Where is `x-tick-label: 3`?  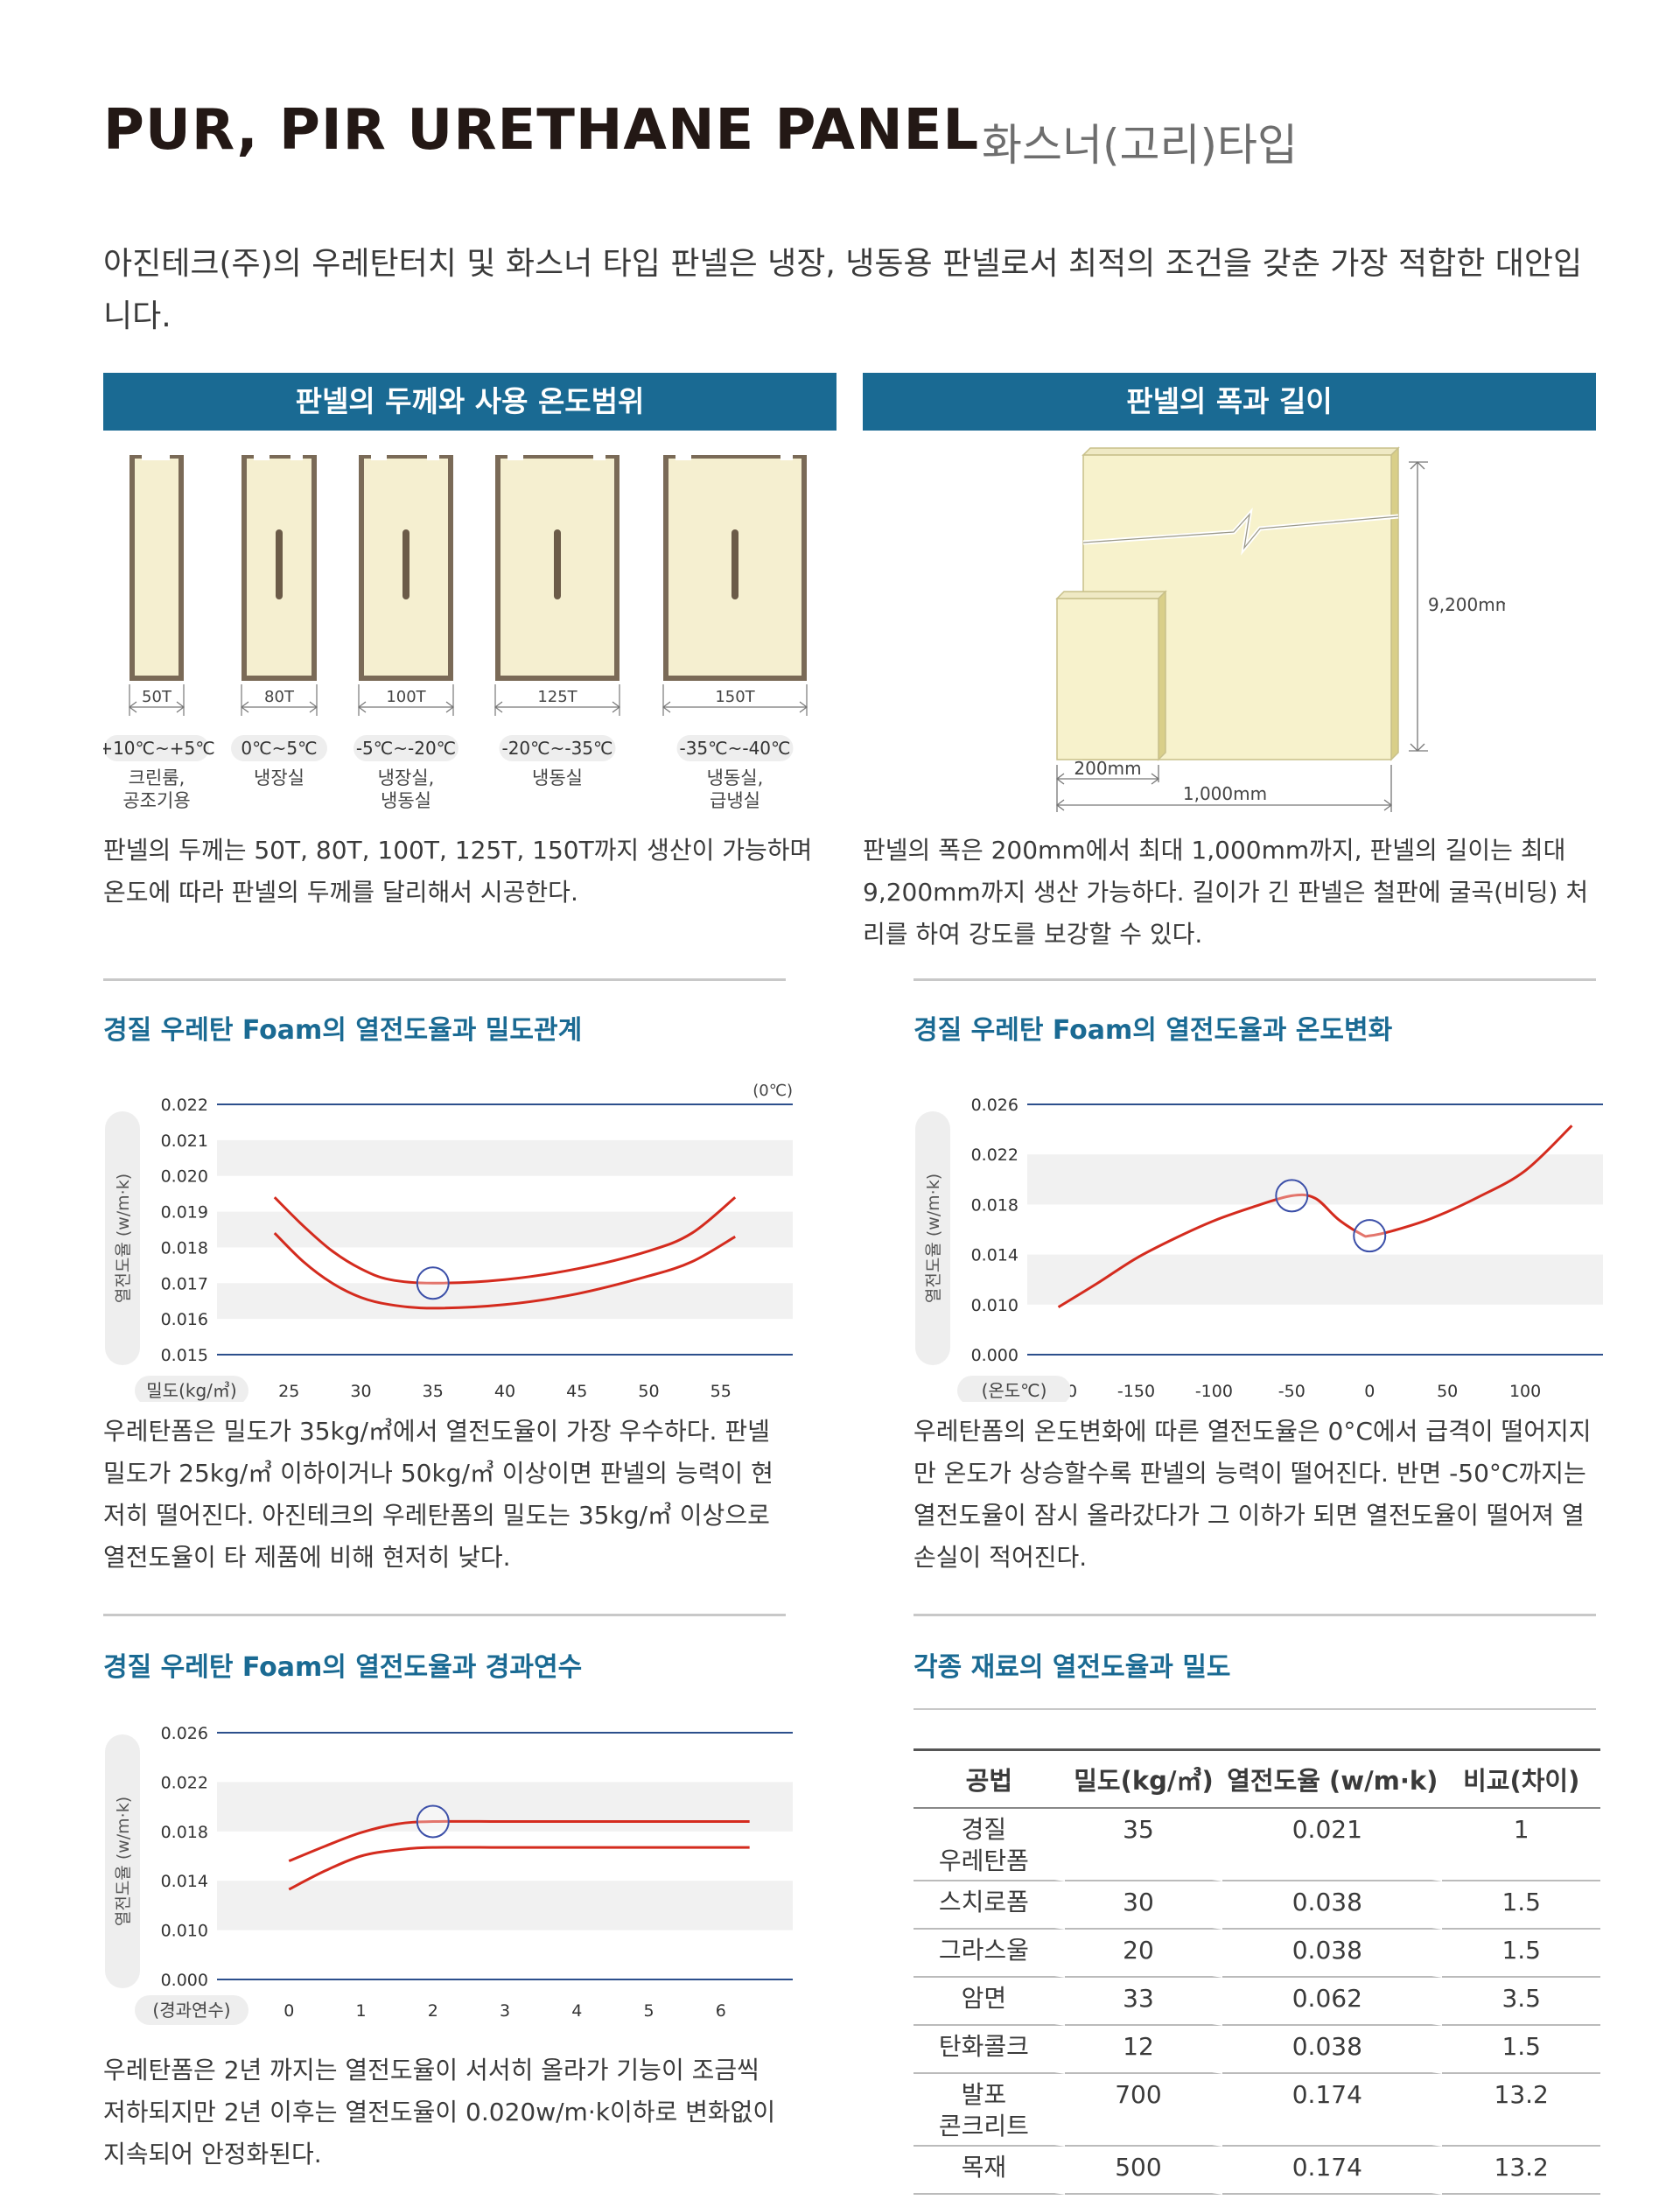 x-tick-label: 3 is located at coordinates (505, 2011).